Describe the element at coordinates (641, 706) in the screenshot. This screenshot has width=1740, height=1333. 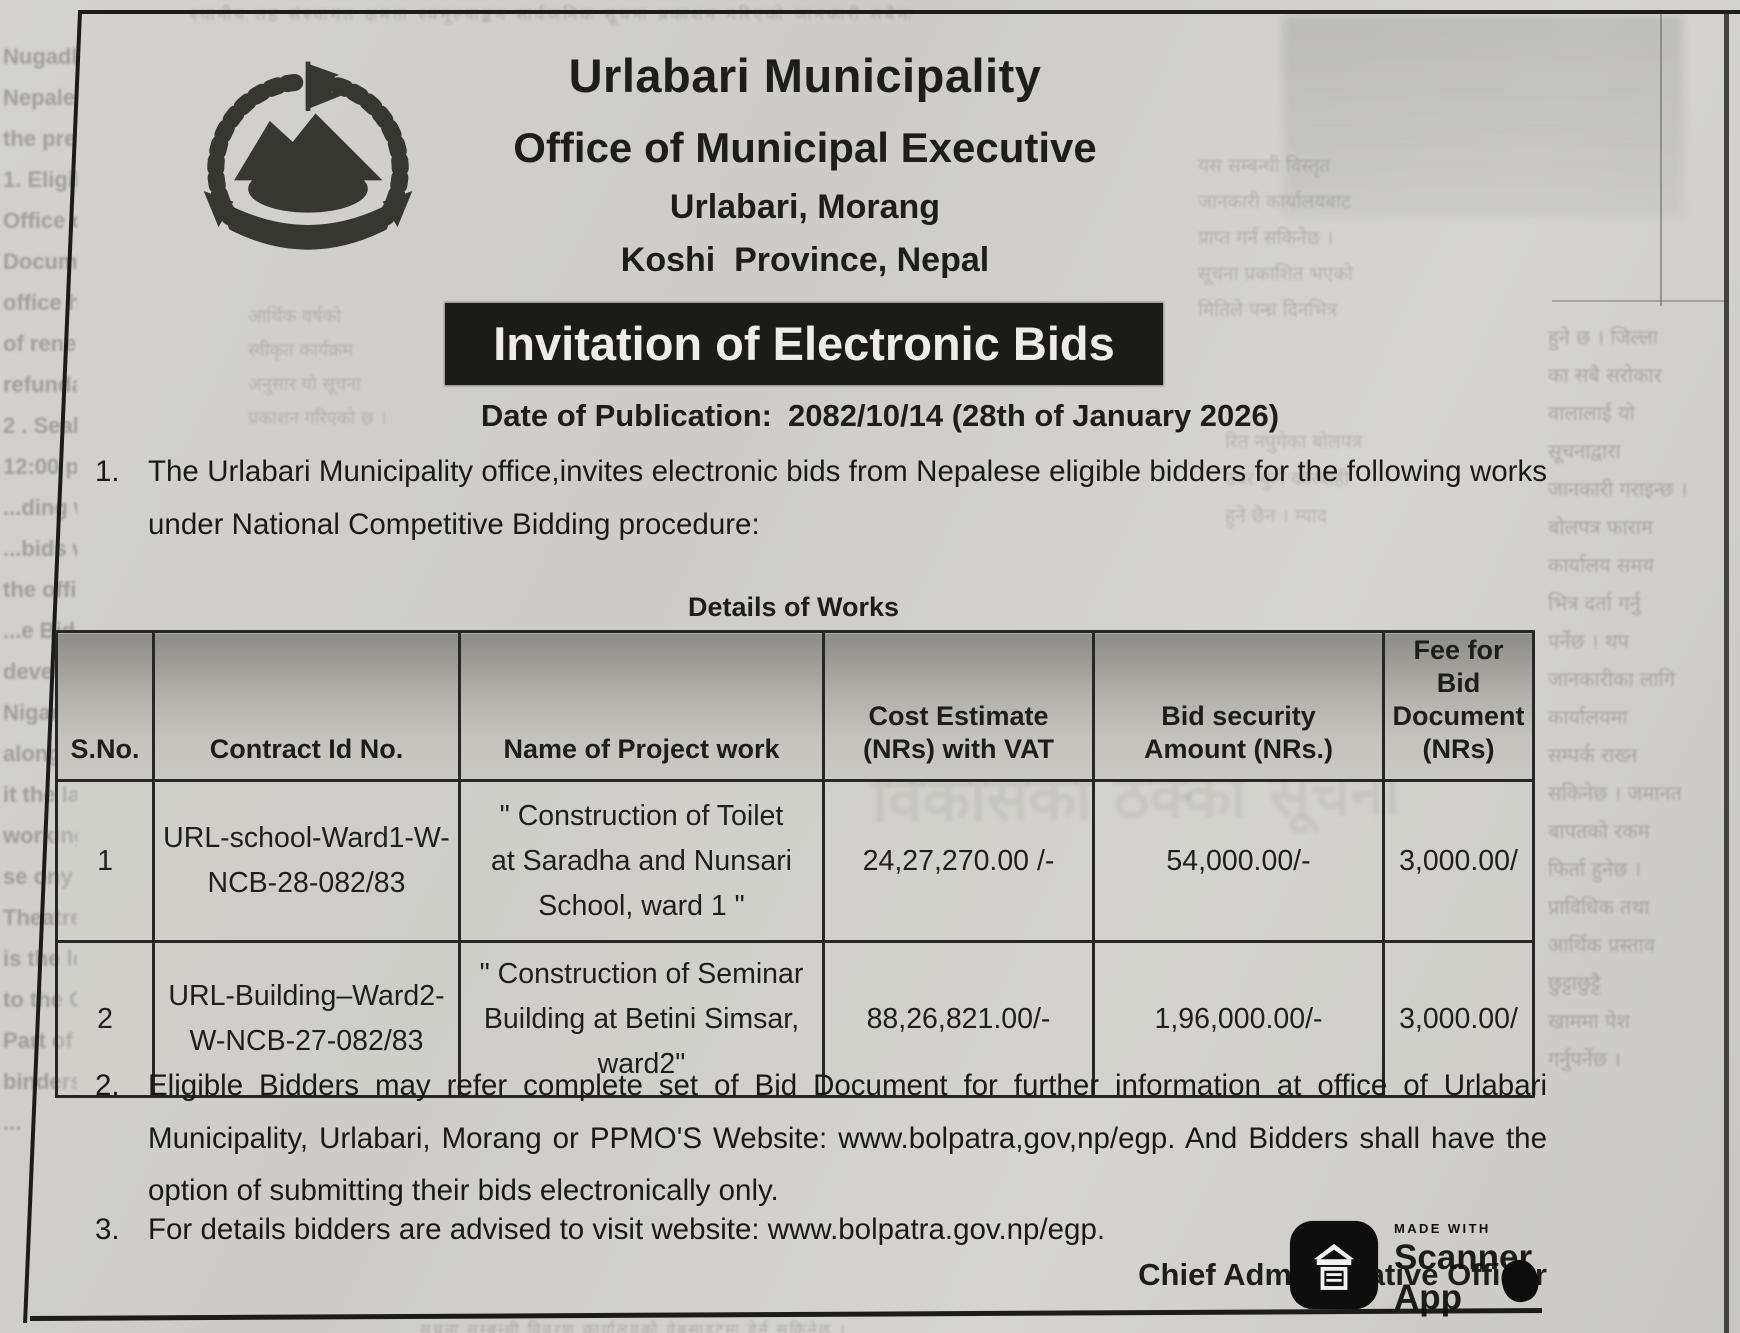
I see `col-header-project-name: Name of Project work` at that location.